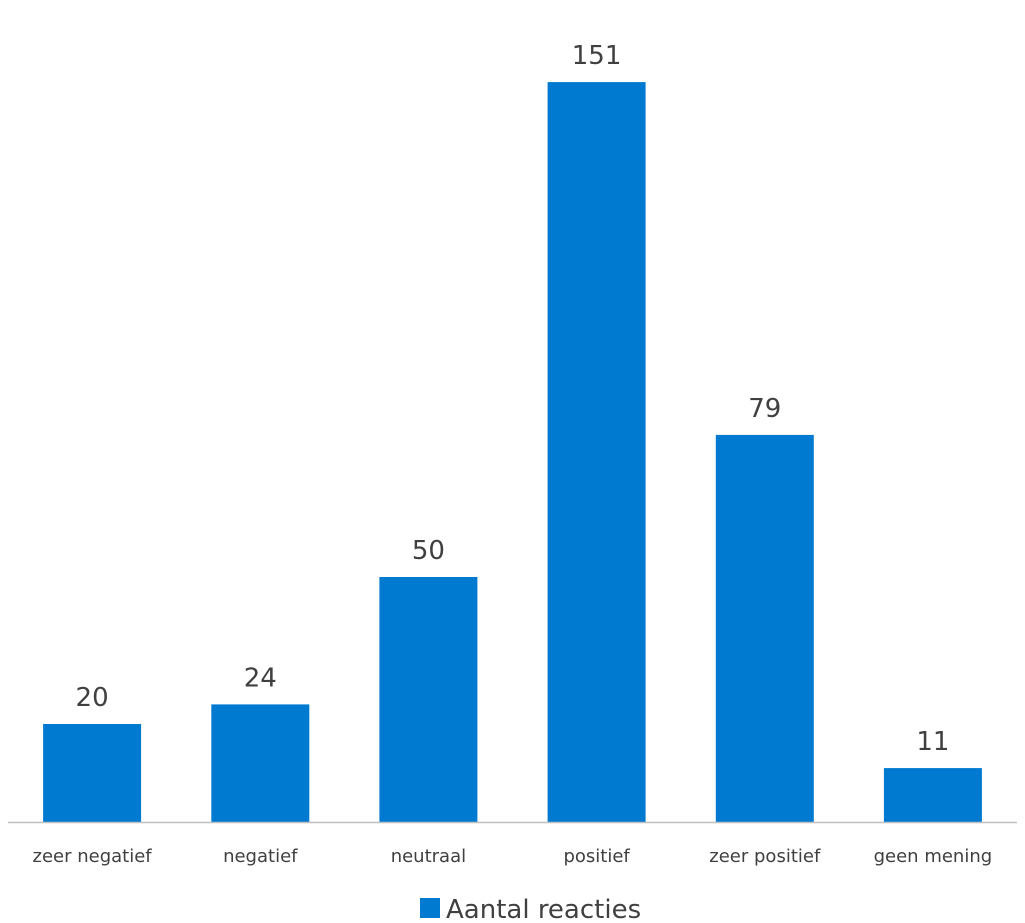 The width and height of the screenshot is (1025, 923). What do you see at coordinates (260, 763) in the screenshot?
I see `bar-negatief` at bounding box center [260, 763].